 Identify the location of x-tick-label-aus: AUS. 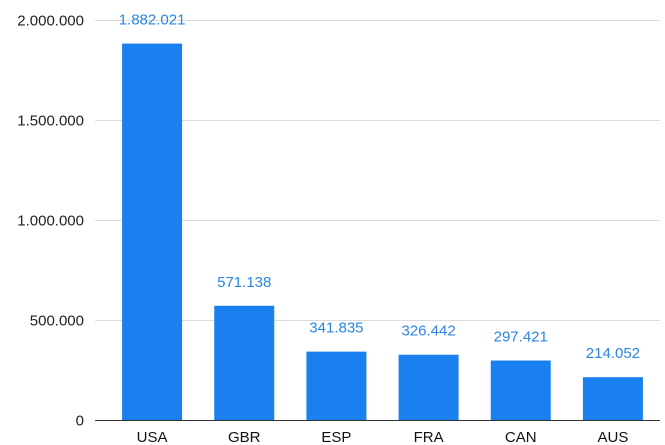
(612, 437).